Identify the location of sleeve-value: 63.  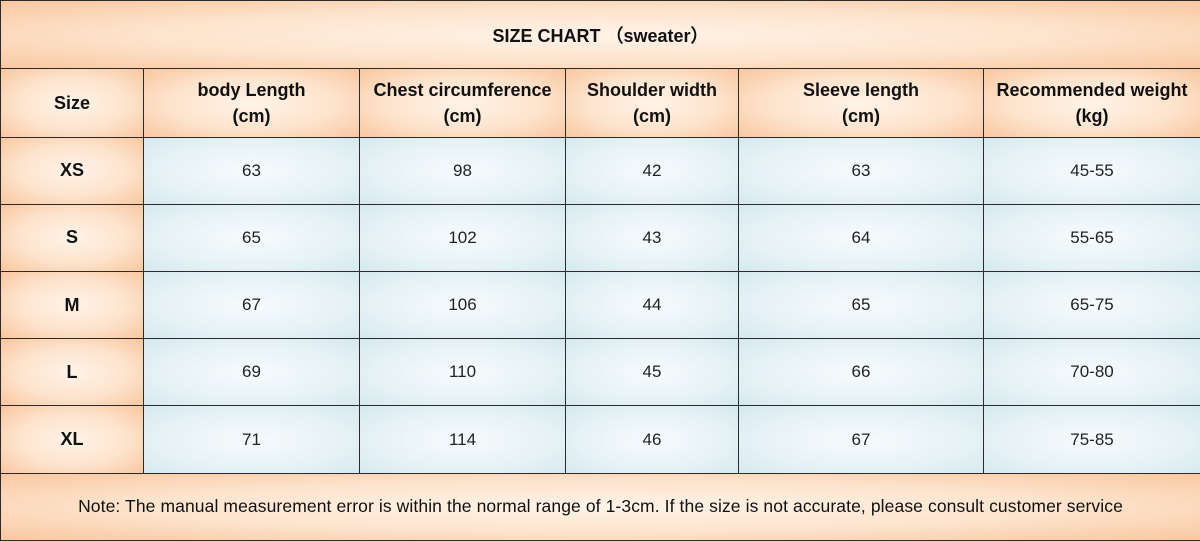
(861, 170).